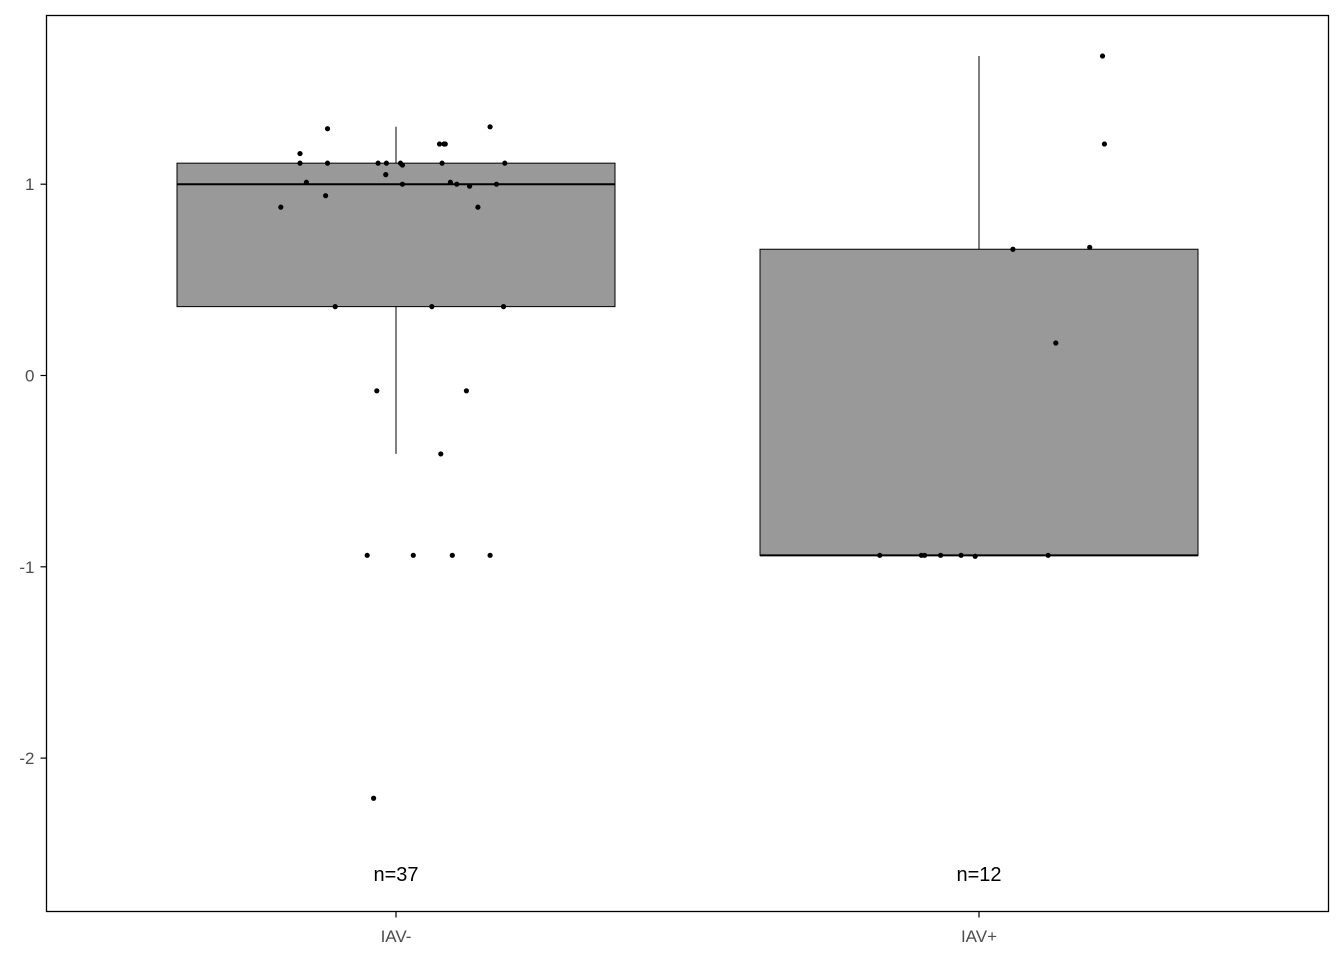 The image size is (1344, 960). I want to click on y-tick-label: 0, so click(29, 376).